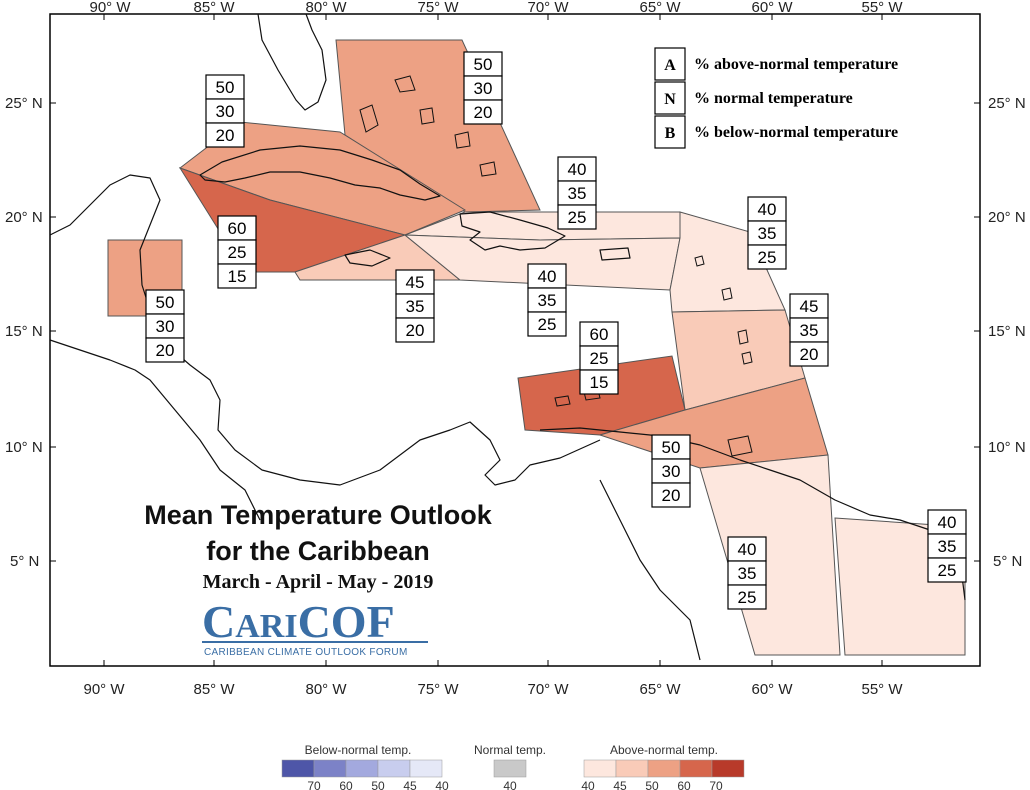 This screenshot has height=790, width=1030. I want to click on below-scale-tick: 45, so click(410, 784).